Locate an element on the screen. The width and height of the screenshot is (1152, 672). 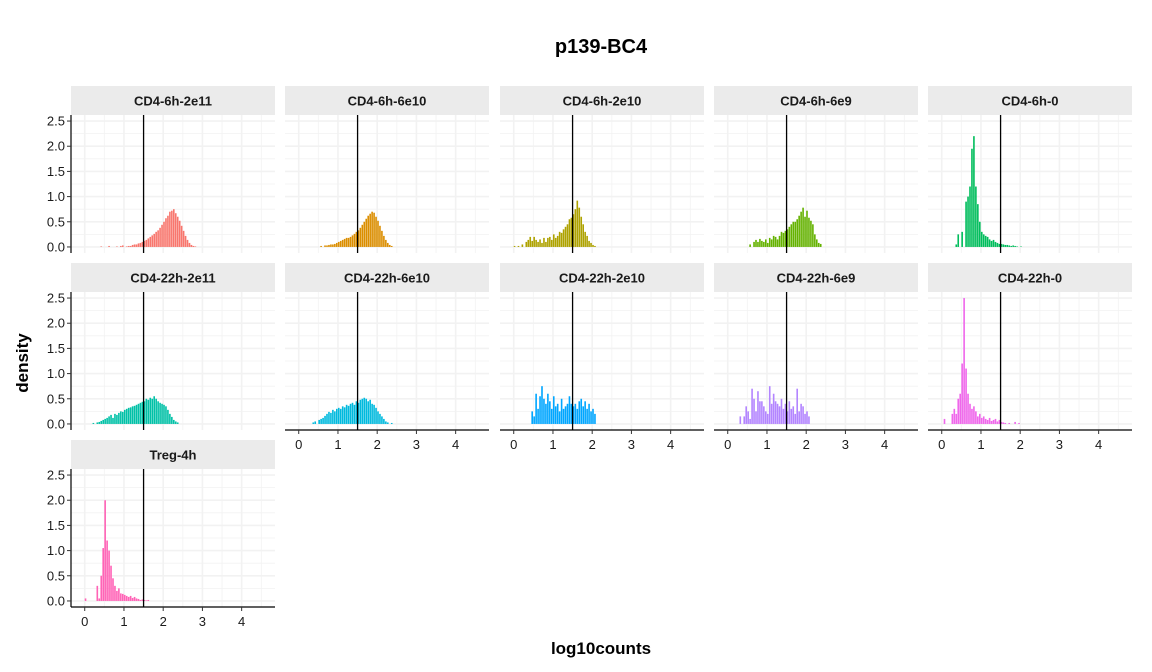
x-axis-title: log10counts is located at coordinates (601, 648).